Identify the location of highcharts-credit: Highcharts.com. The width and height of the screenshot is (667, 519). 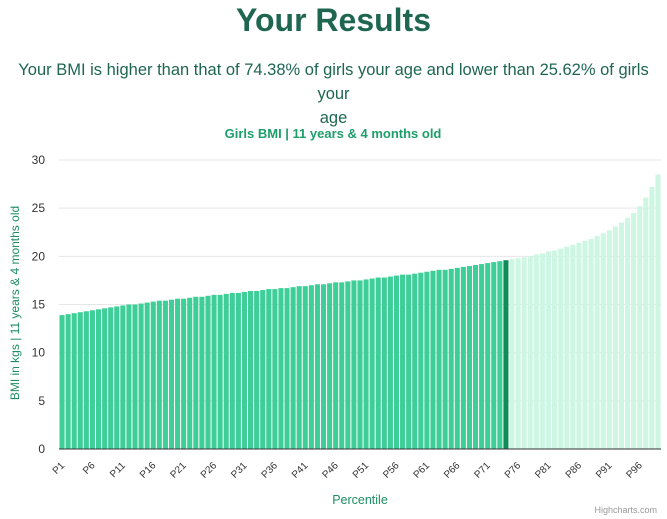
(625, 510).